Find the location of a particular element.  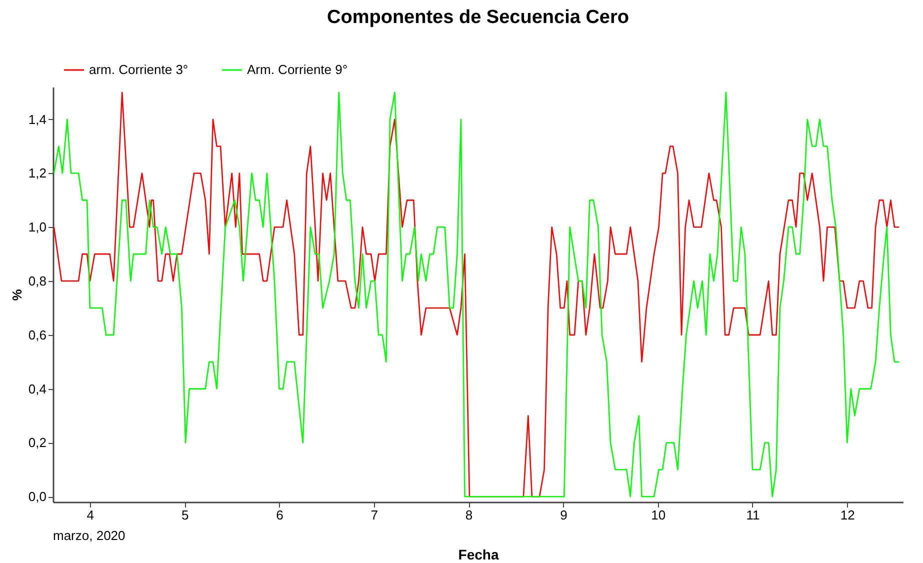

chart-title: Componentes de Secuencia Cero is located at coordinates (478, 17).